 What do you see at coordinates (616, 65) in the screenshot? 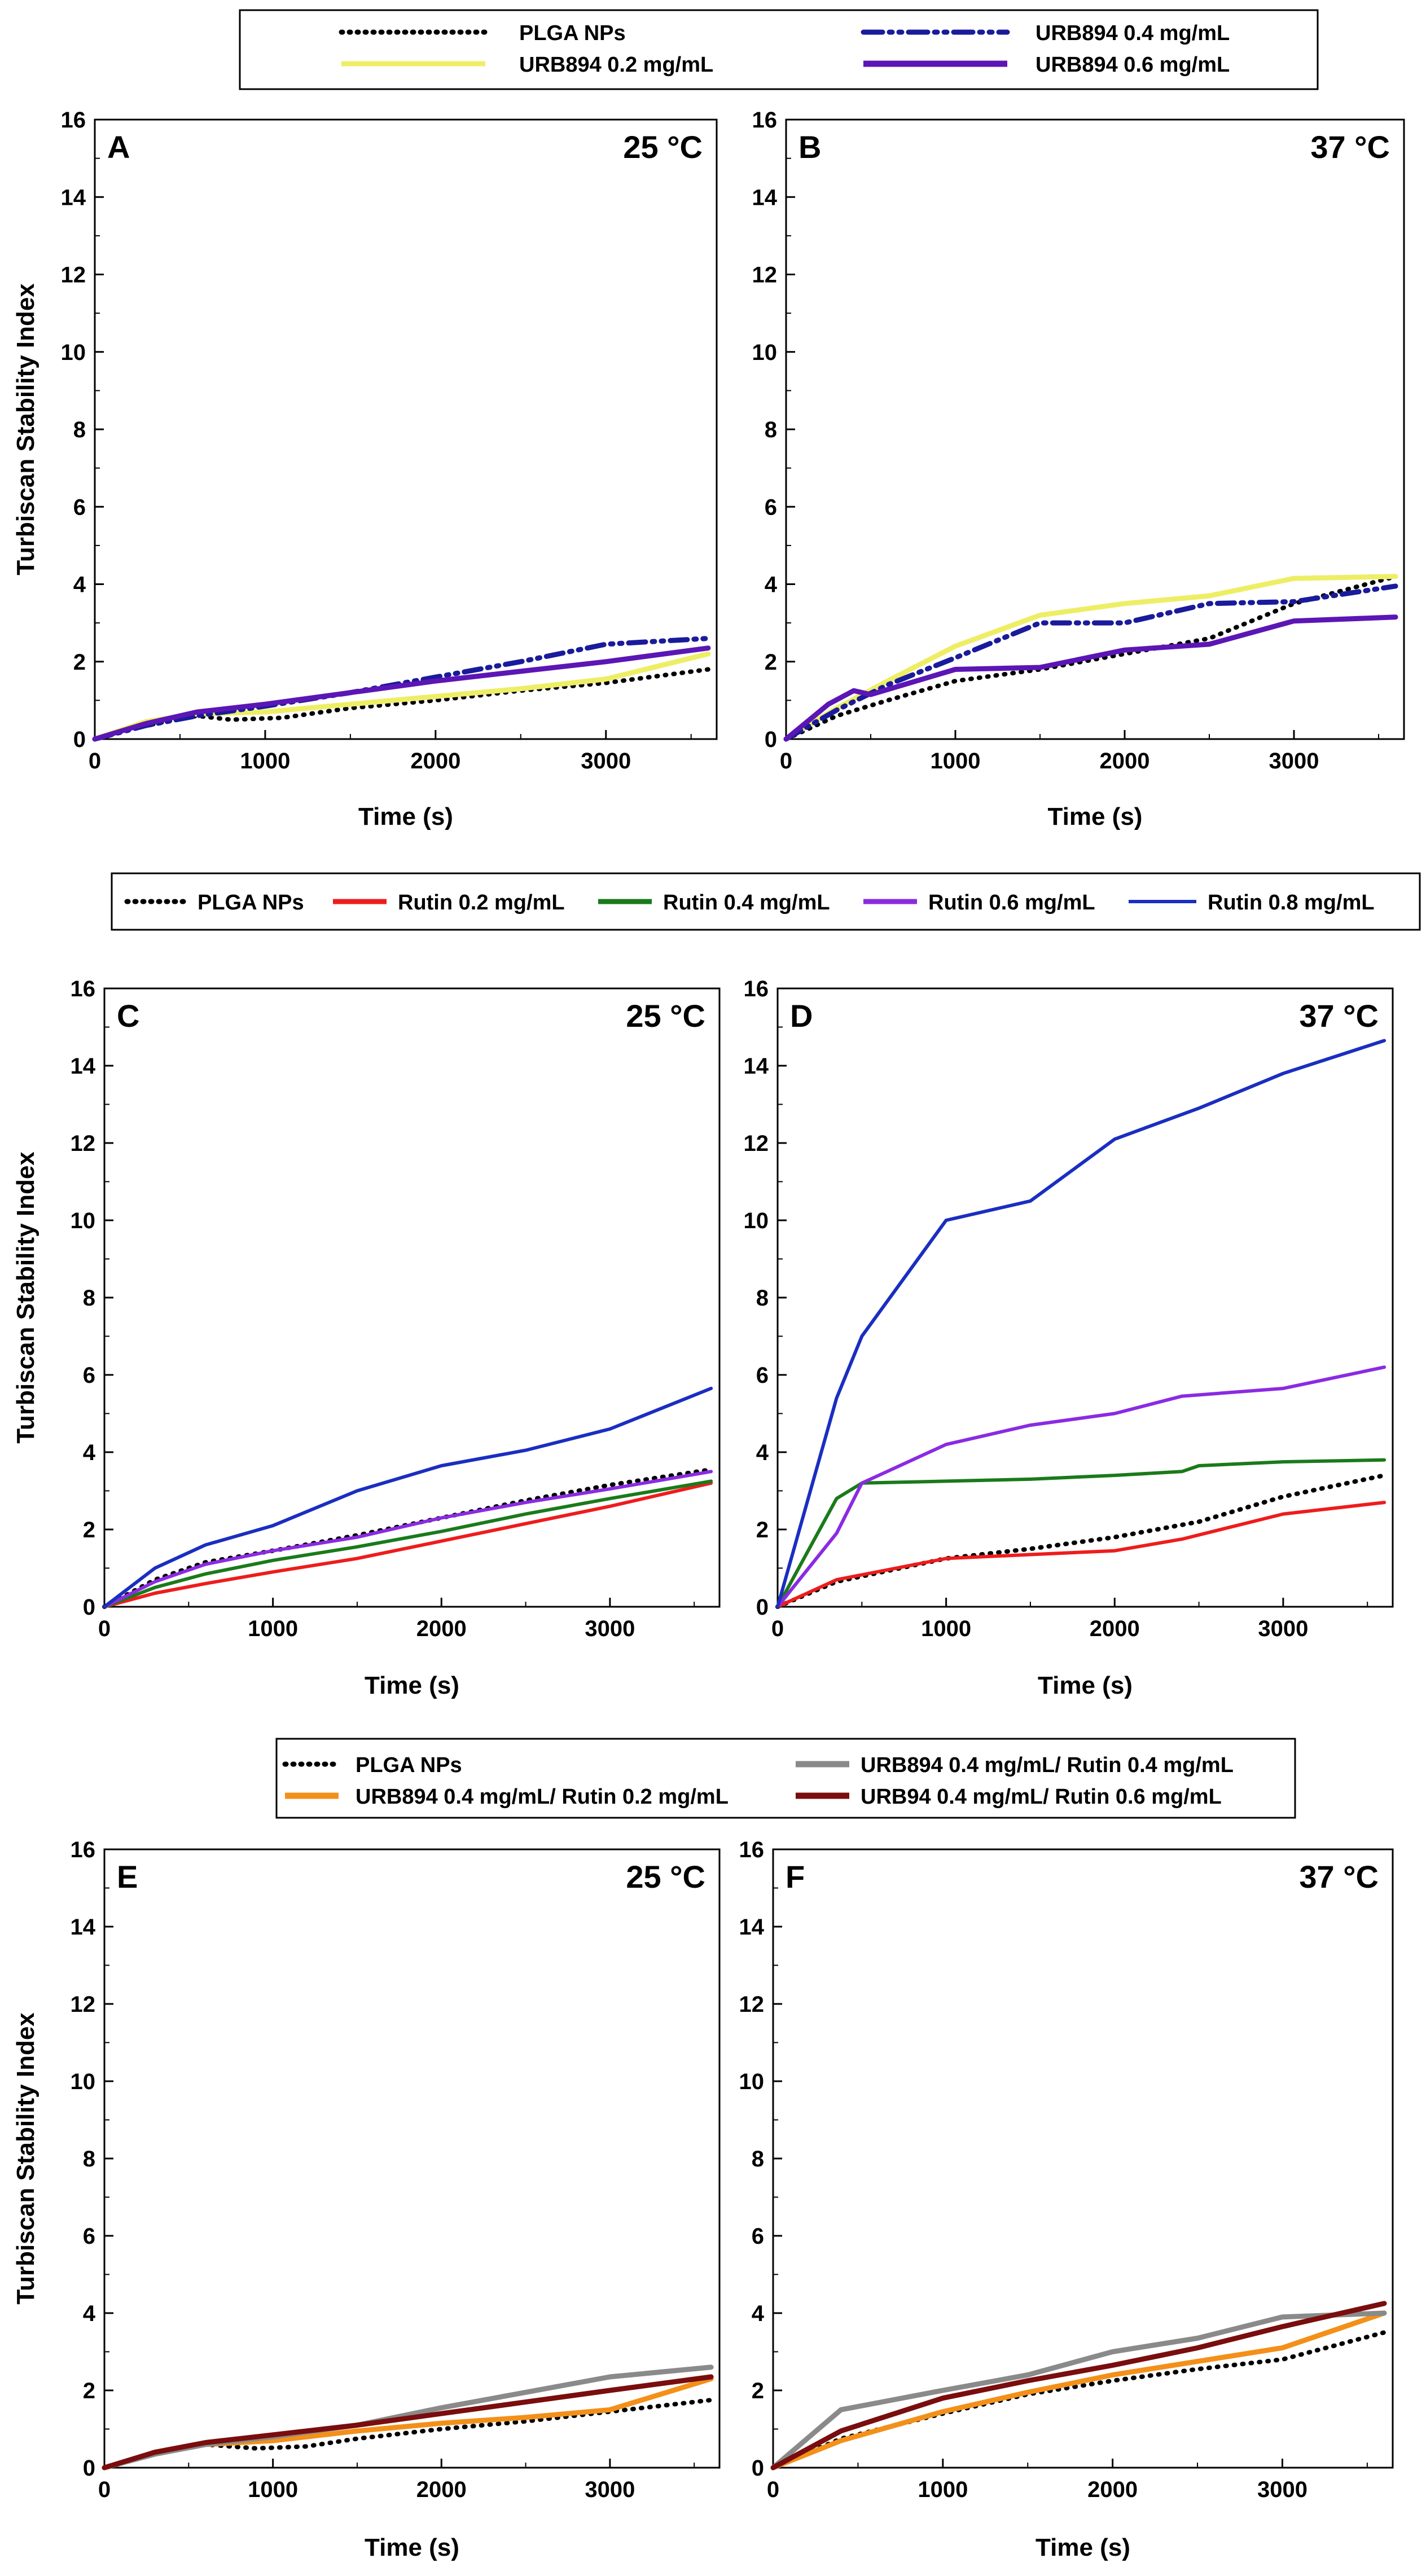
I see `legend-top-label: URB894 0.2 mg/mL` at bounding box center [616, 65].